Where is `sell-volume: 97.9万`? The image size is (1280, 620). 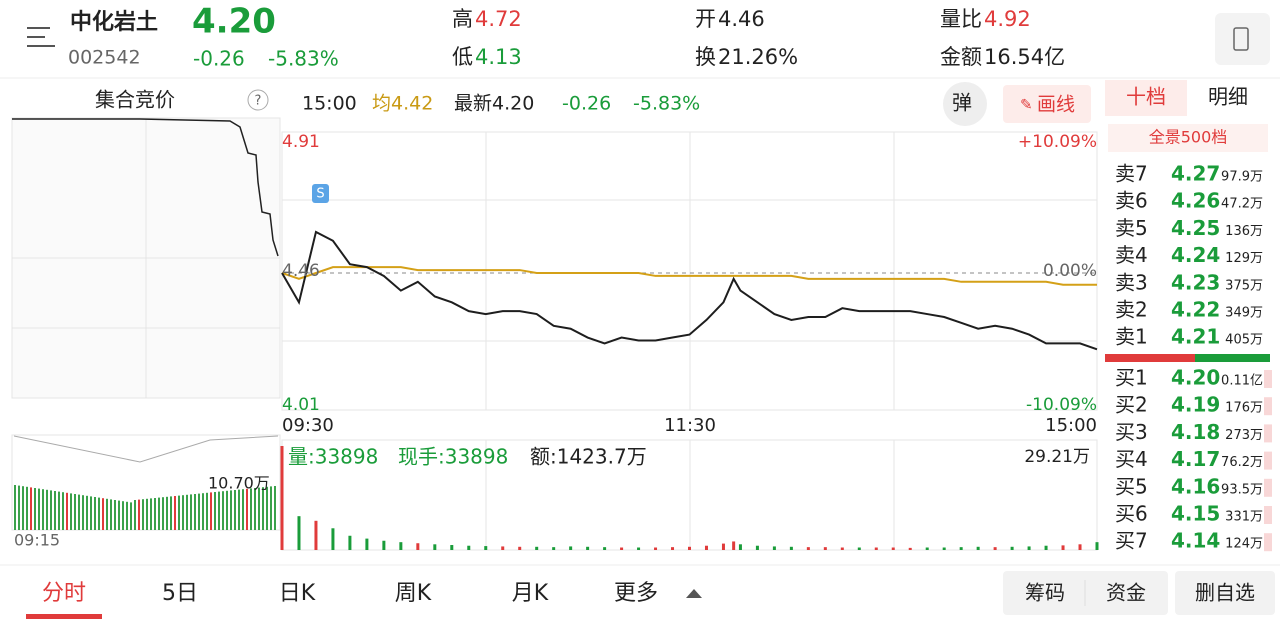 sell-volume: 97.9万 is located at coordinates (1242, 177).